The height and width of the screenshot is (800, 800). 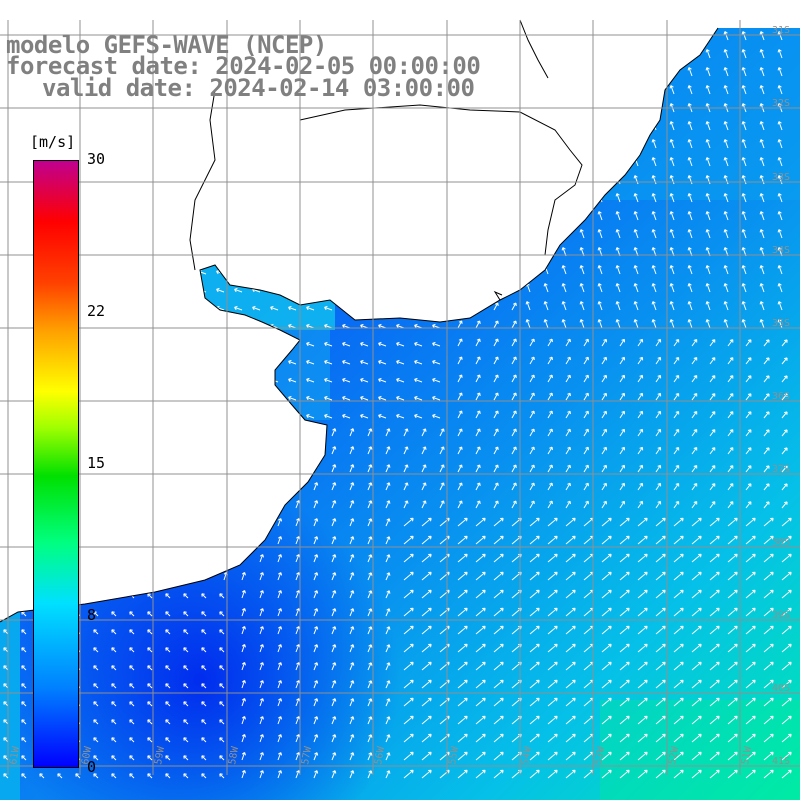 I want to click on colorbar-tick-30: 30, so click(x=96, y=159).